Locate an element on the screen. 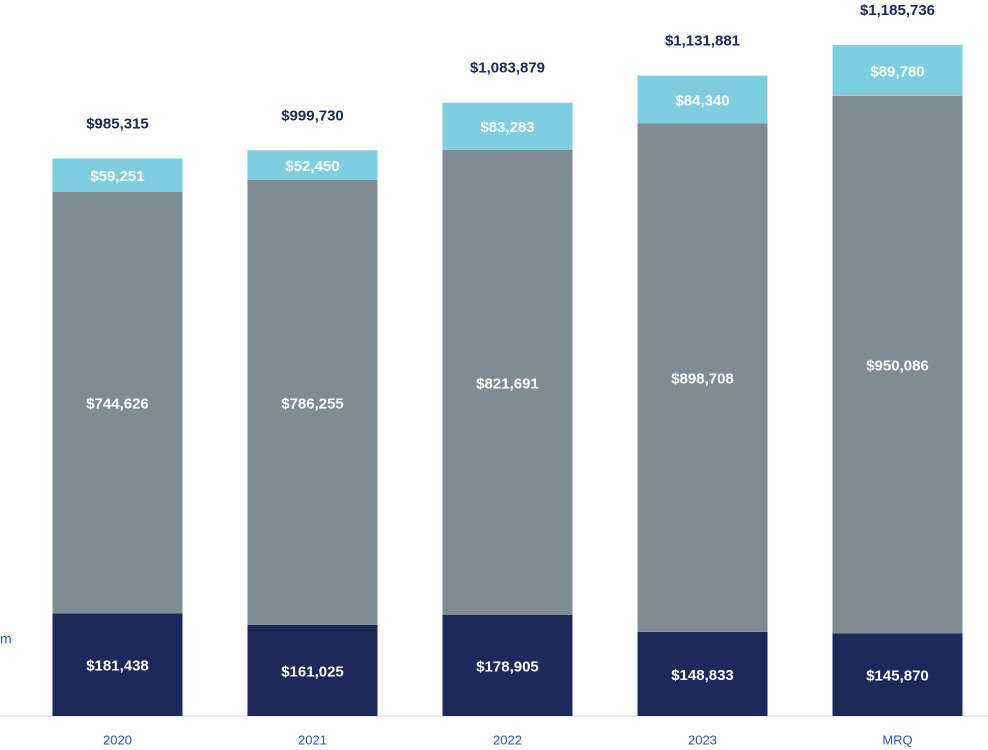  data-label: $84,340 is located at coordinates (702, 100).